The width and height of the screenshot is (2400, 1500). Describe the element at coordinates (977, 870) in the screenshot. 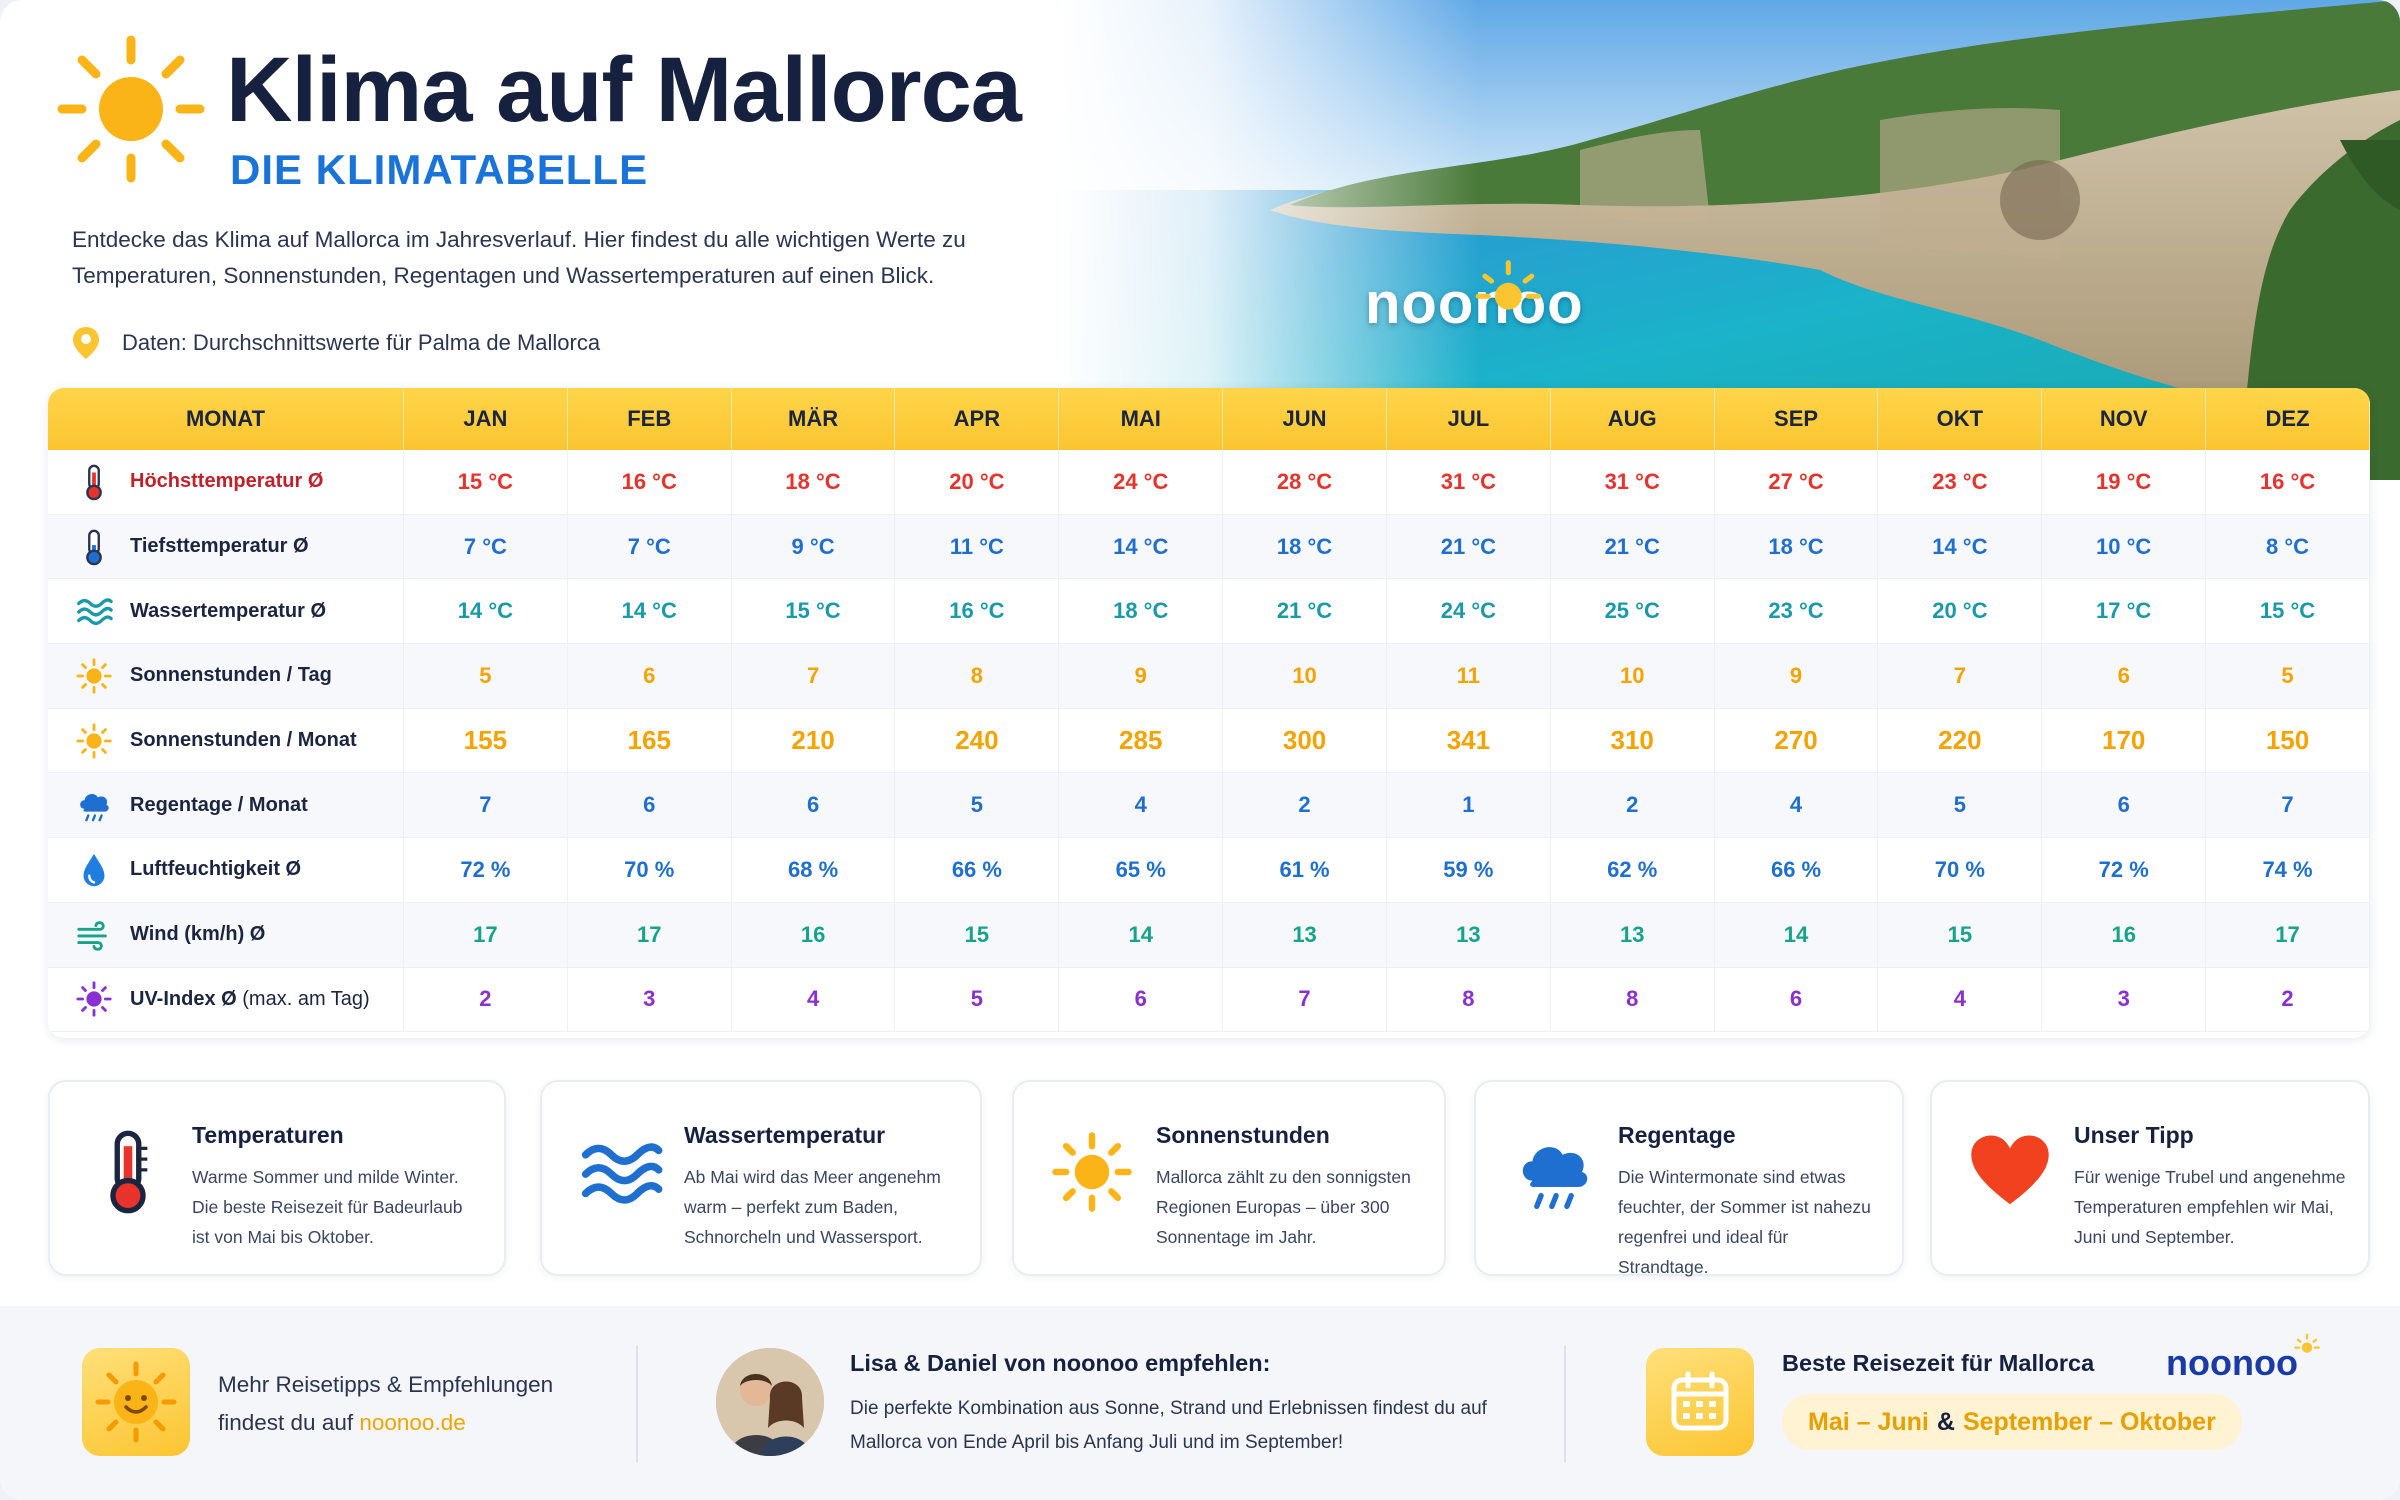

I see `table-cell: 66 %` at that location.